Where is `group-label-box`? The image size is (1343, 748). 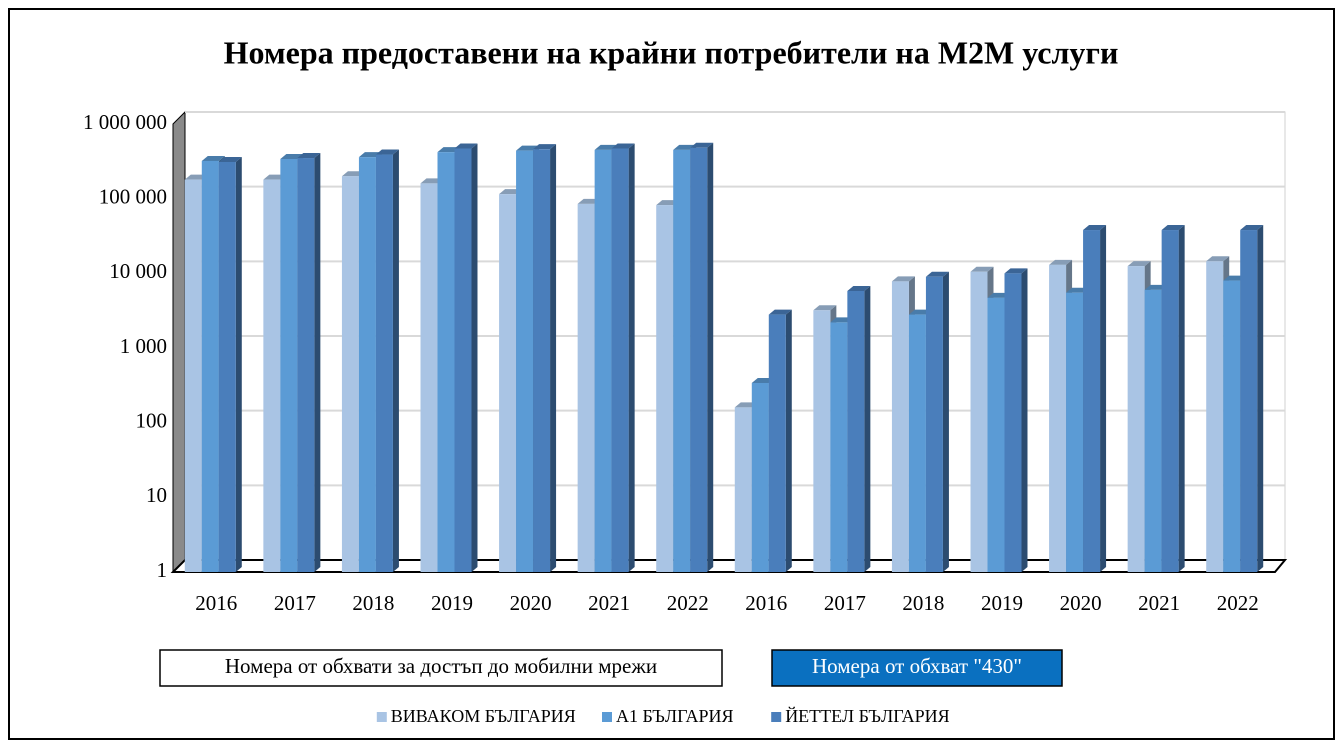 group-label-box is located at coordinates (441, 668).